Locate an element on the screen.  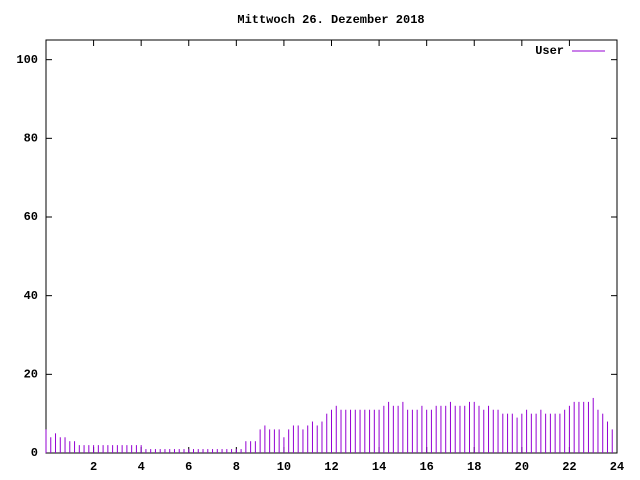
x-tick-label: 8 is located at coordinates (236, 467).